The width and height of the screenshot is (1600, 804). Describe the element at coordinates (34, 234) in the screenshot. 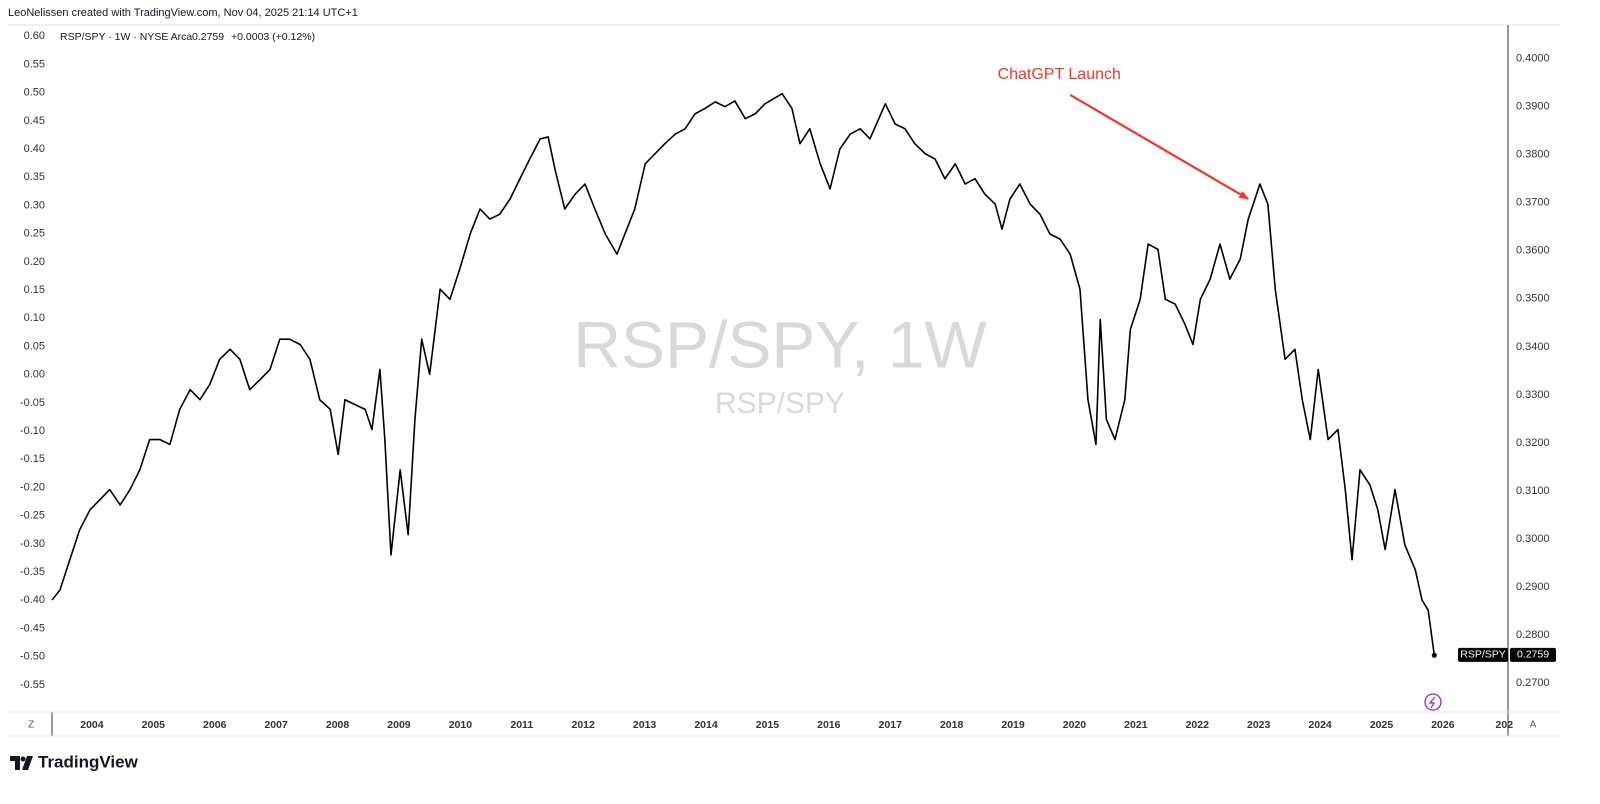

I see `y-tick-label: 0.25` at that location.